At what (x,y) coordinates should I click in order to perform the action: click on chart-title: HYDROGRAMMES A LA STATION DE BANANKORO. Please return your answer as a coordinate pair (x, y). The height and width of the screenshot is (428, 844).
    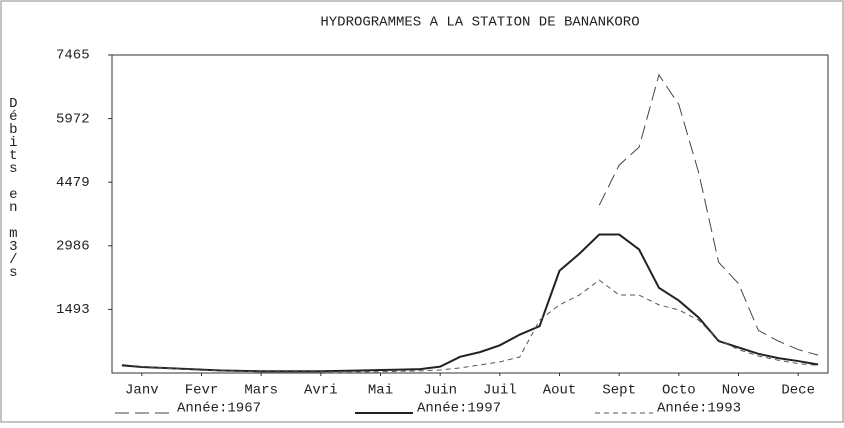
    Looking at the image, I should click on (479, 23).